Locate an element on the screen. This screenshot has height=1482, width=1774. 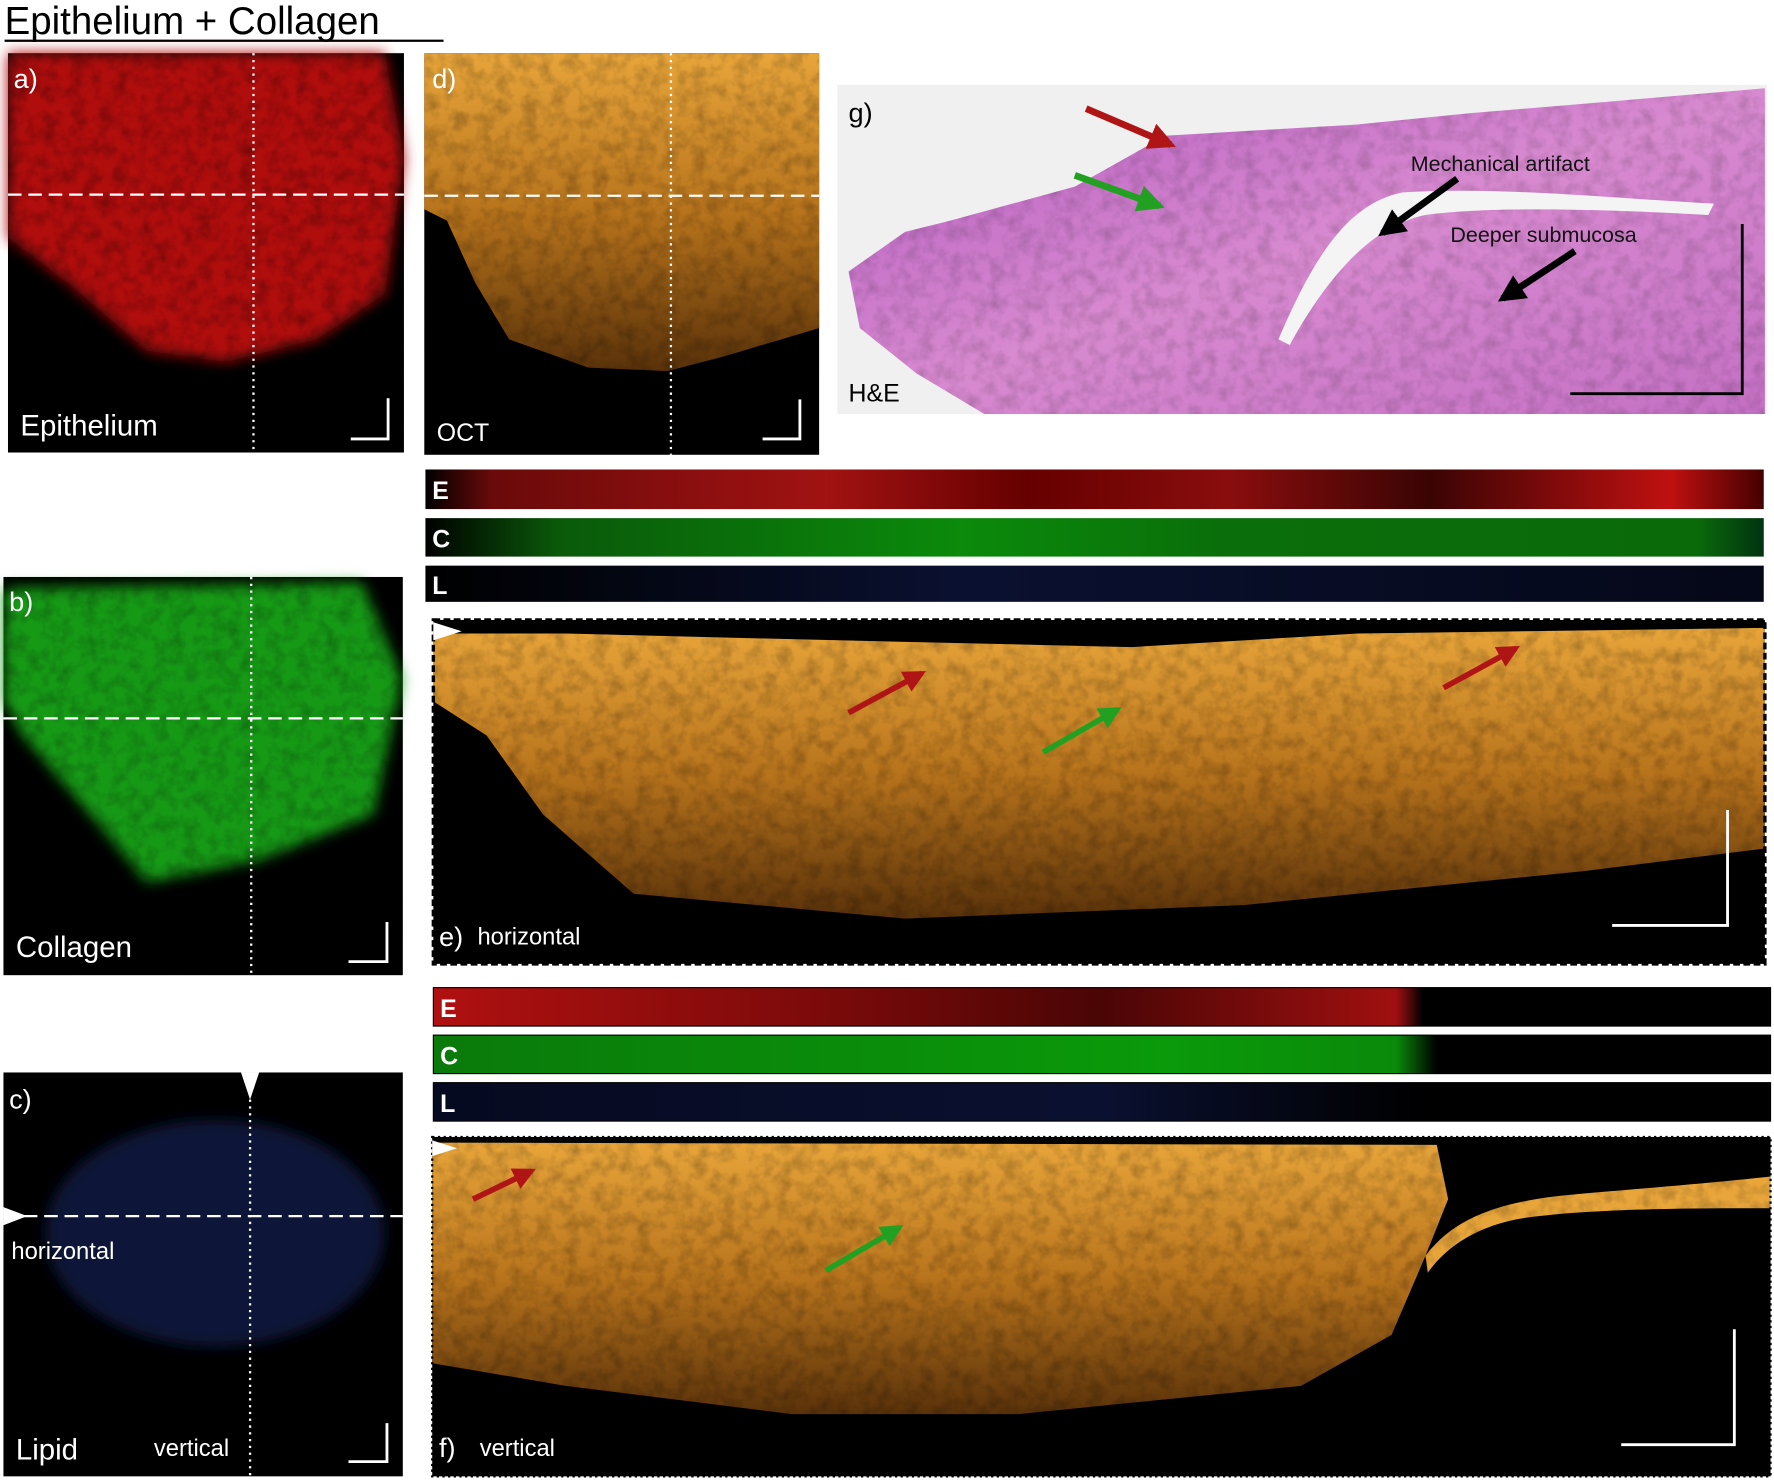
panel-label: f) is located at coordinates (447, 1447).